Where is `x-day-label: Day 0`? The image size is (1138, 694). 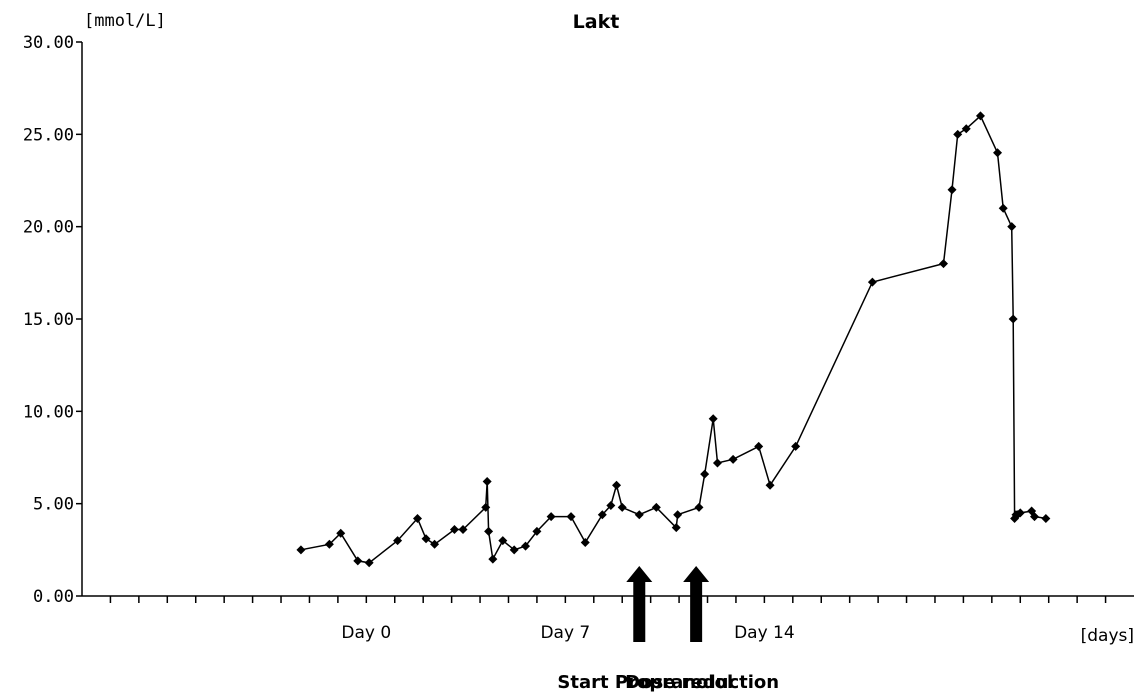
x-day-label: Day 0 is located at coordinates (366, 633).